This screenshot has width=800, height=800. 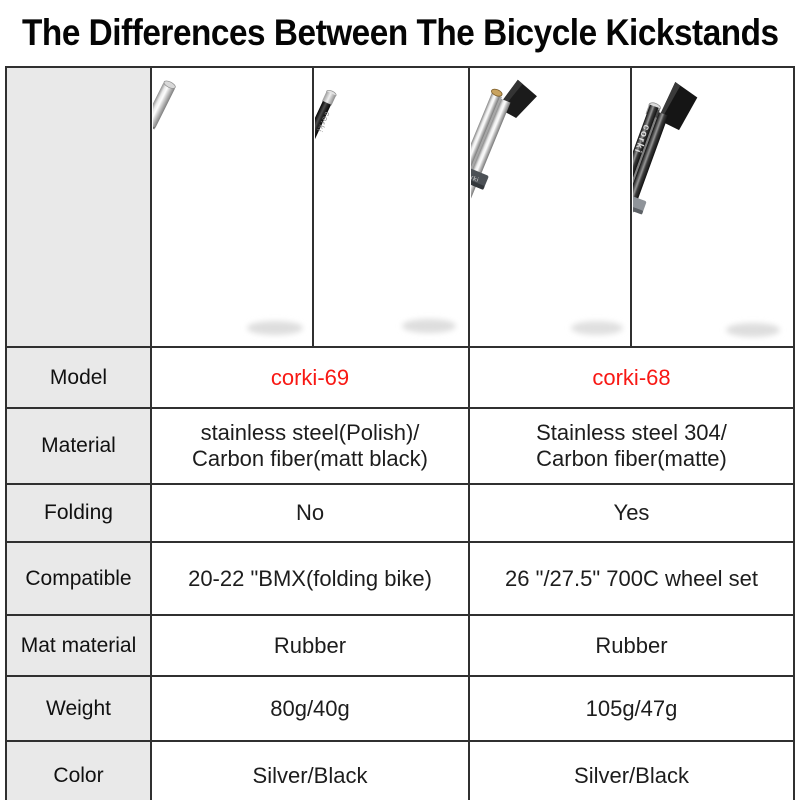 I want to click on row-label-mat-material: Mat material, so click(x=78, y=645).